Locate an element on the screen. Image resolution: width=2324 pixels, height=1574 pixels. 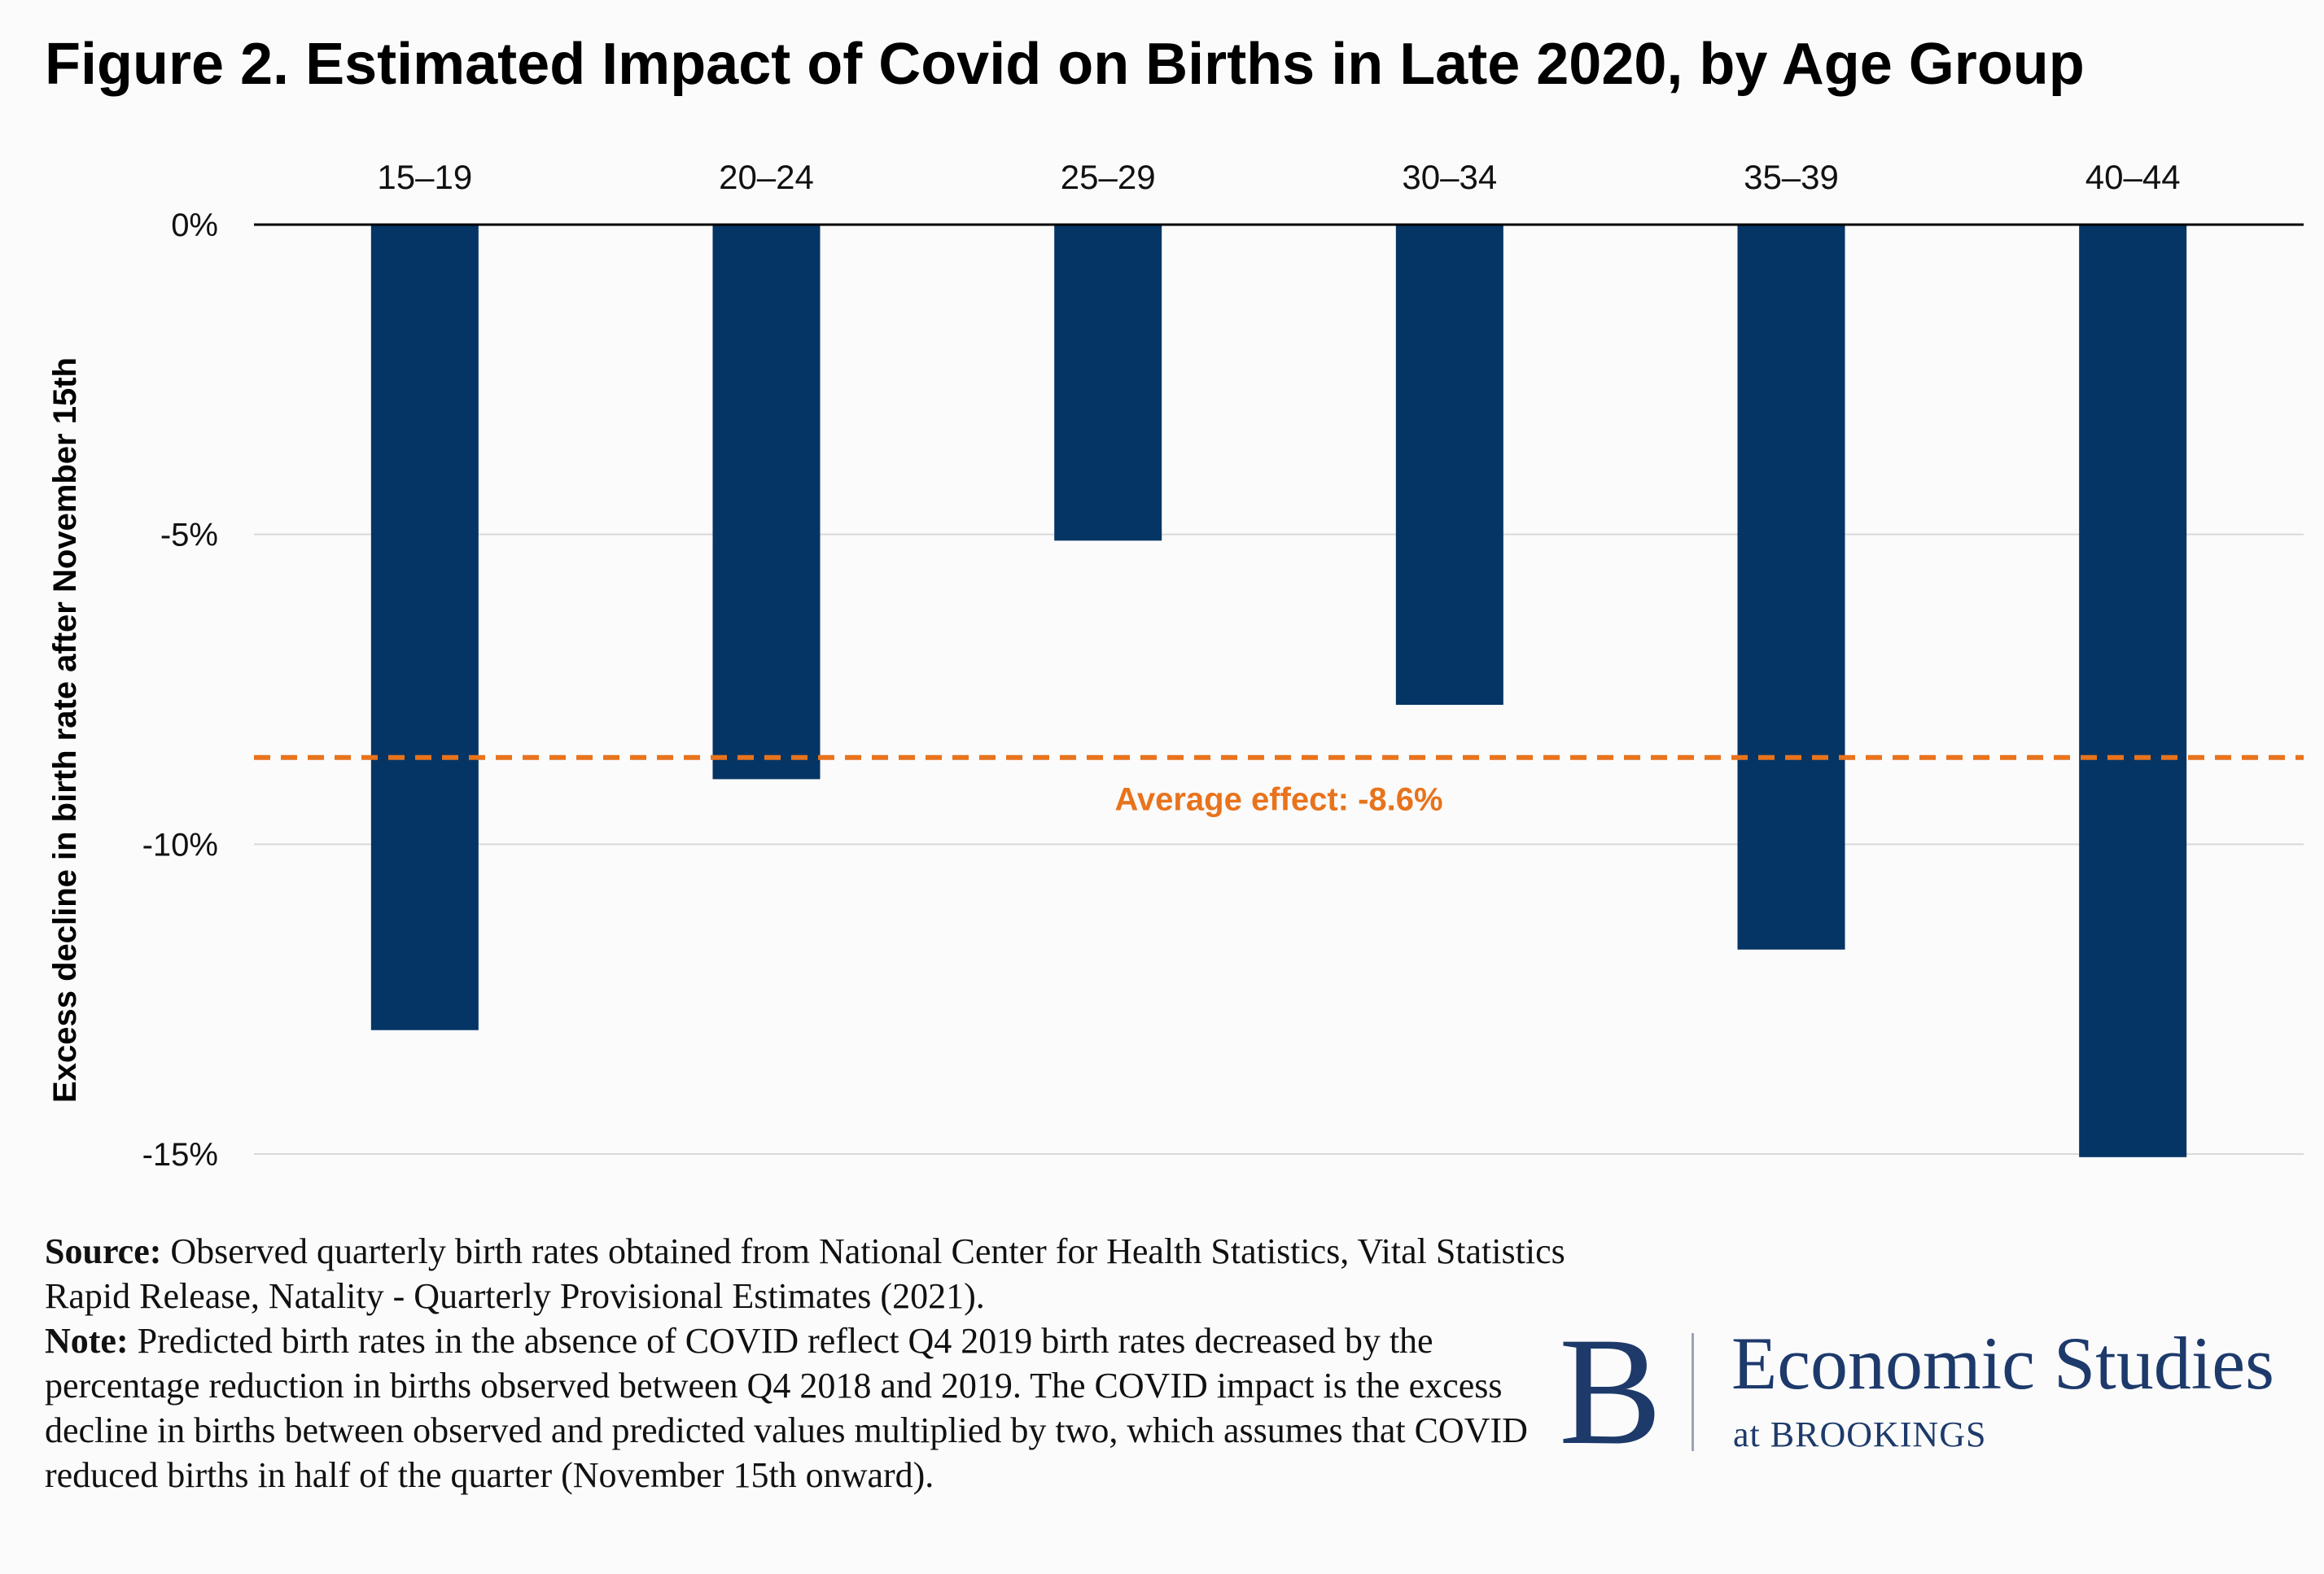
y-tick-label: -15% is located at coordinates (180, 1155).